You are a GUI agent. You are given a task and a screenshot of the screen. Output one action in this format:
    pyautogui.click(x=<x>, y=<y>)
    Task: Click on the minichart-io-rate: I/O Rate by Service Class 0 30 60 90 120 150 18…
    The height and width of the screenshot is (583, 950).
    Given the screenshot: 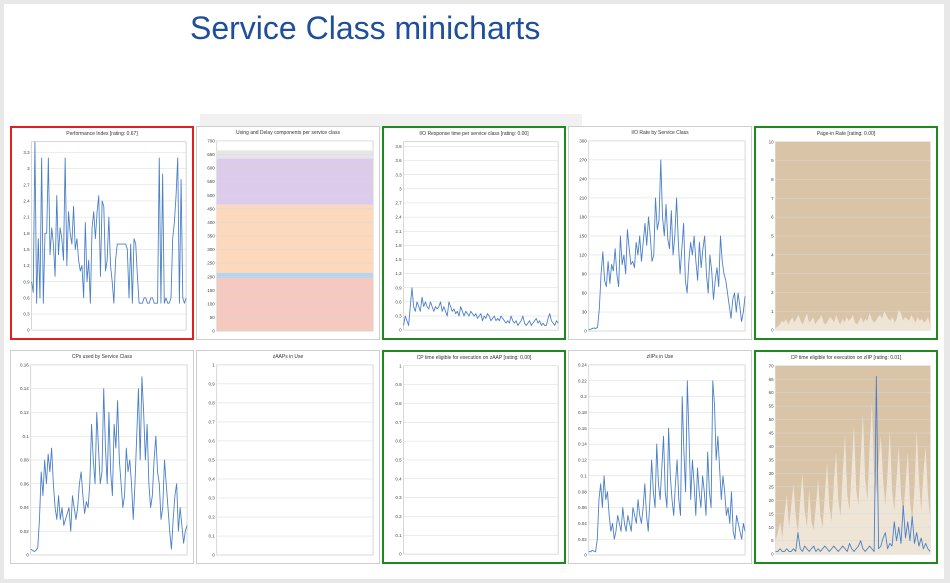 What is the action you would take?
    pyautogui.click(x=660, y=233)
    